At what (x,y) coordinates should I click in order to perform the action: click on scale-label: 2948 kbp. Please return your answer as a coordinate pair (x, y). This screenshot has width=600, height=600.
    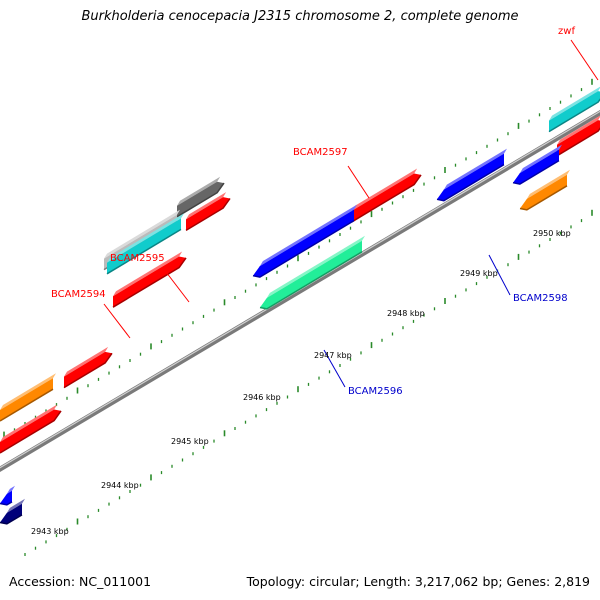
    Looking at the image, I should click on (406, 313).